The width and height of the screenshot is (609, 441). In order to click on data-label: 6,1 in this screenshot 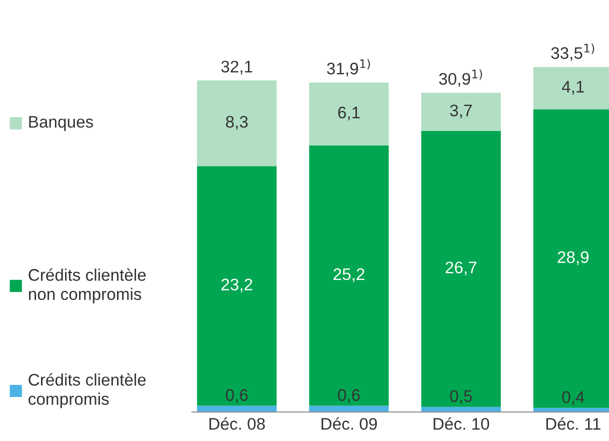, I will do `click(349, 113)`.